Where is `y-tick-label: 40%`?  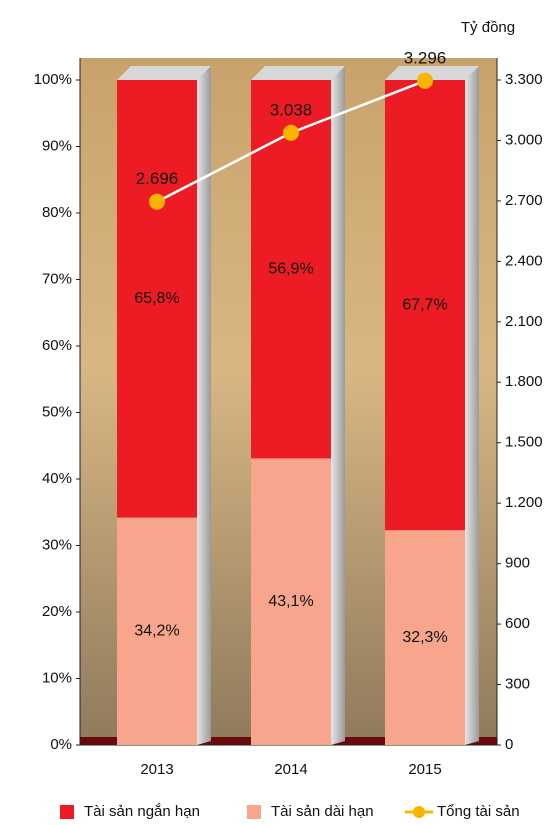 y-tick-label: 40% is located at coordinates (57, 478).